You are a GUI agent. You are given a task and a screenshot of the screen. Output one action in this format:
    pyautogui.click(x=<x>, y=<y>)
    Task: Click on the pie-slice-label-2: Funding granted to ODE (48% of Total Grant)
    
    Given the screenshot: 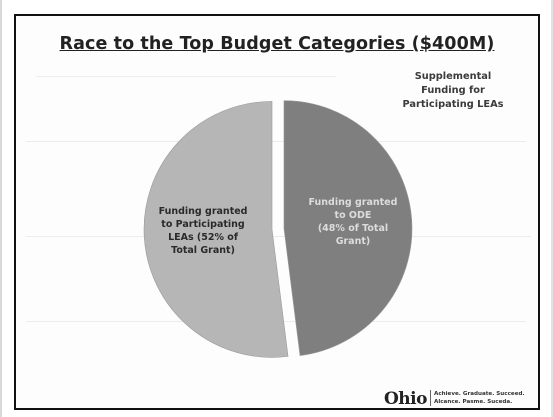 What is the action you would take?
    pyautogui.click(x=353, y=222)
    